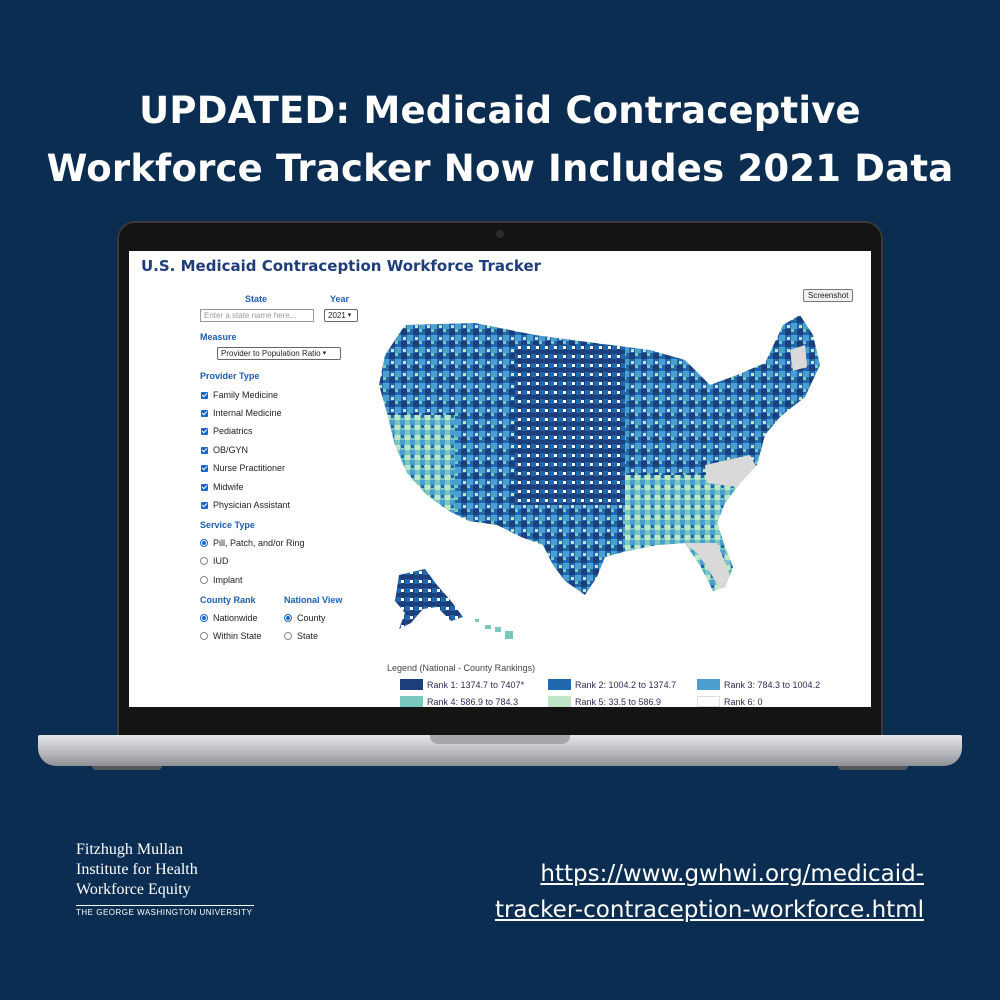 The image size is (1000, 1000). Describe the element at coordinates (494, 629) in the screenshot. I see `hawaii` at that location.